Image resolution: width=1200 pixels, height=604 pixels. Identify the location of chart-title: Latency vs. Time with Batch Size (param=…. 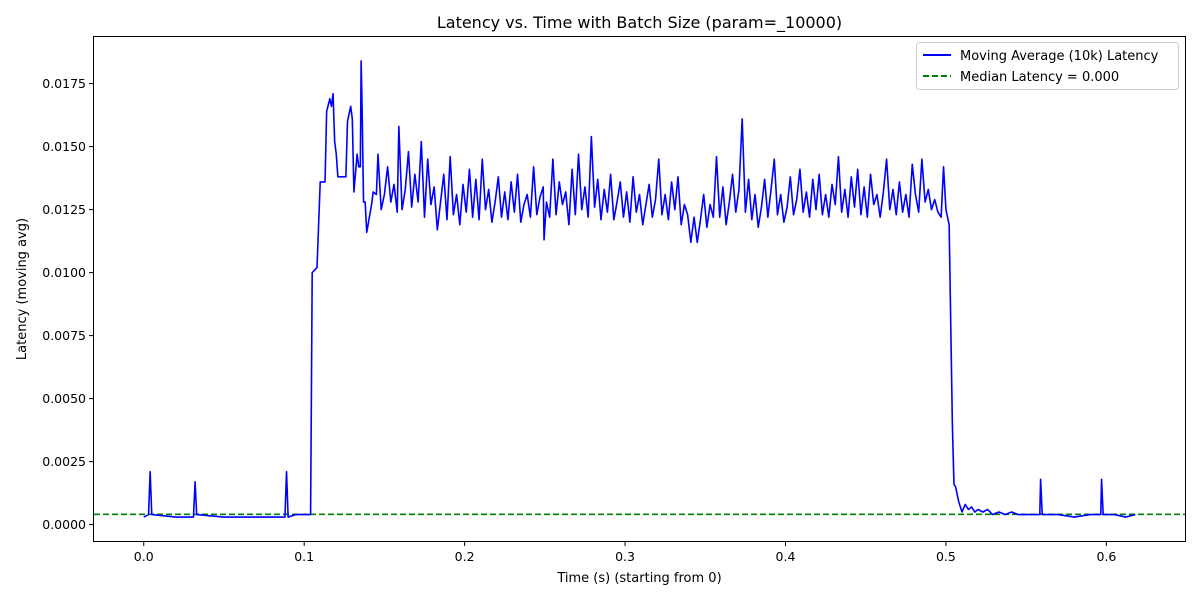
(639, 23).